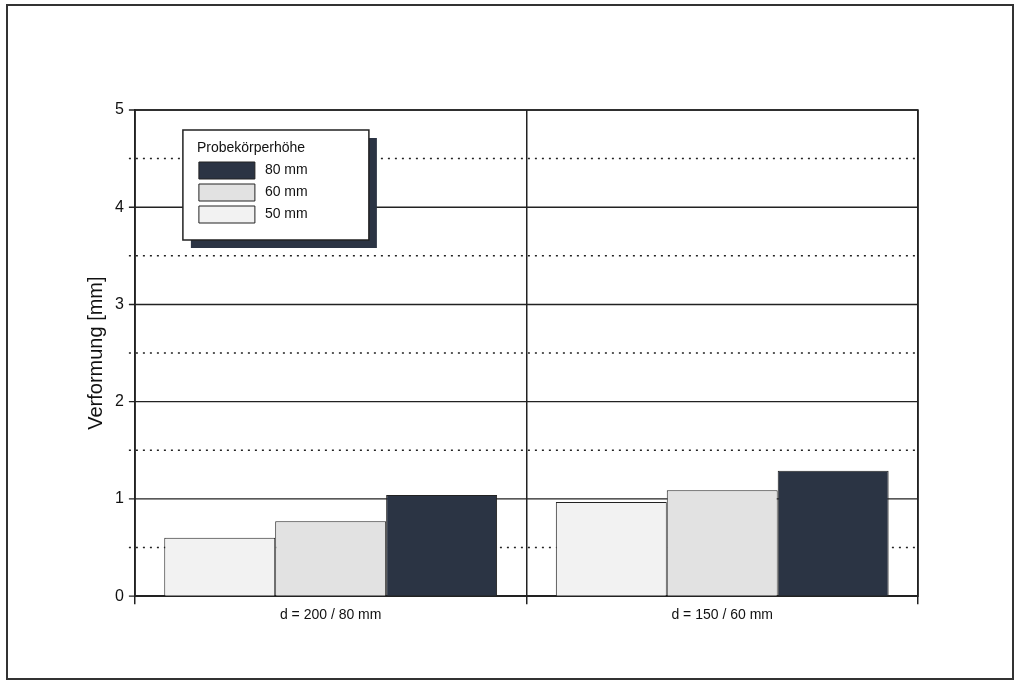  Describe the element at coordinates (722, 614) in the screenshot. I see `x-tick-label: d = 150 / 60 mm` at that location.